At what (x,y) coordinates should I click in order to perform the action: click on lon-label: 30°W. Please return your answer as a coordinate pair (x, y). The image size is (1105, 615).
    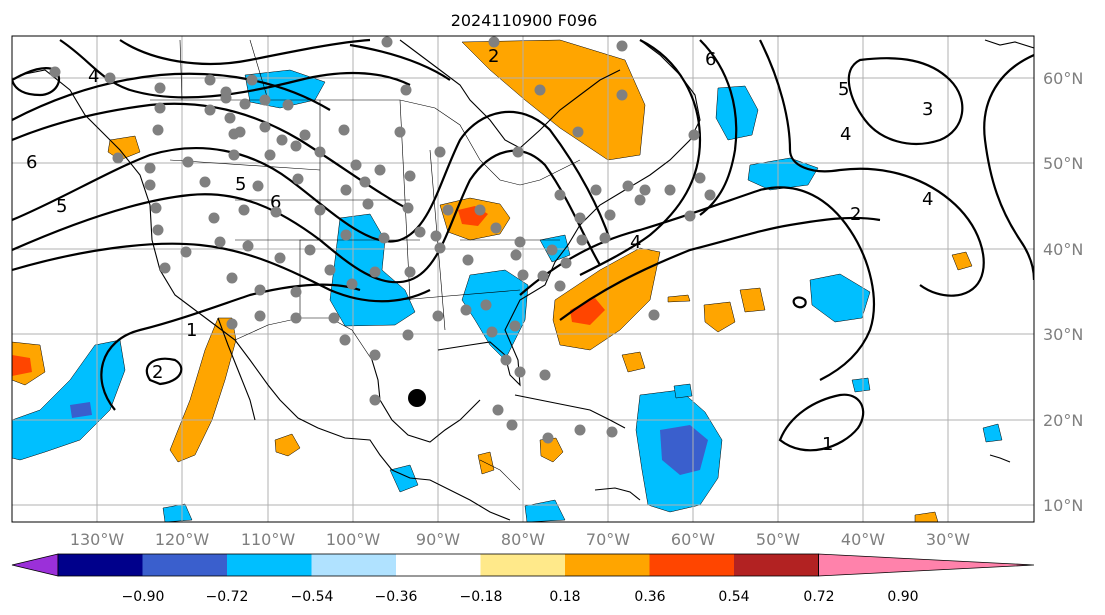
    Looking at the image, I should click on (948, 539).